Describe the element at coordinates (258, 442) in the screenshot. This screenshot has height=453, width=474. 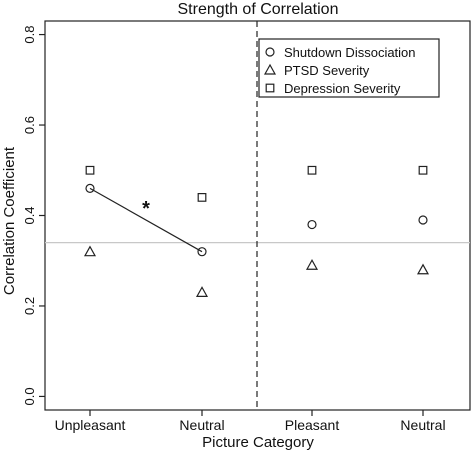
I see `x-axis-label: Picture Category` at that location.